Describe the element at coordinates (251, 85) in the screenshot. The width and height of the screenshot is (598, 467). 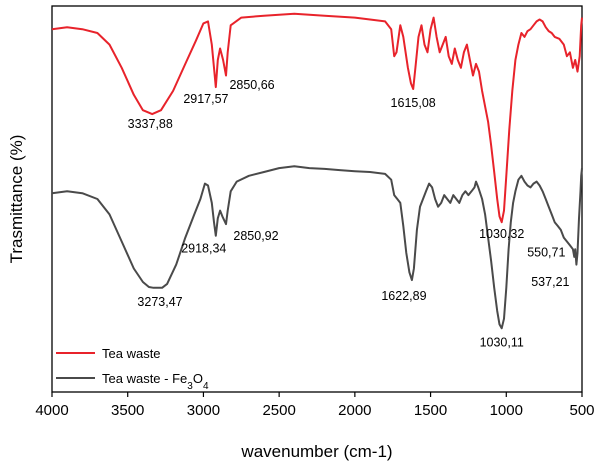
I see `peak-label: 2850,66` at that location.